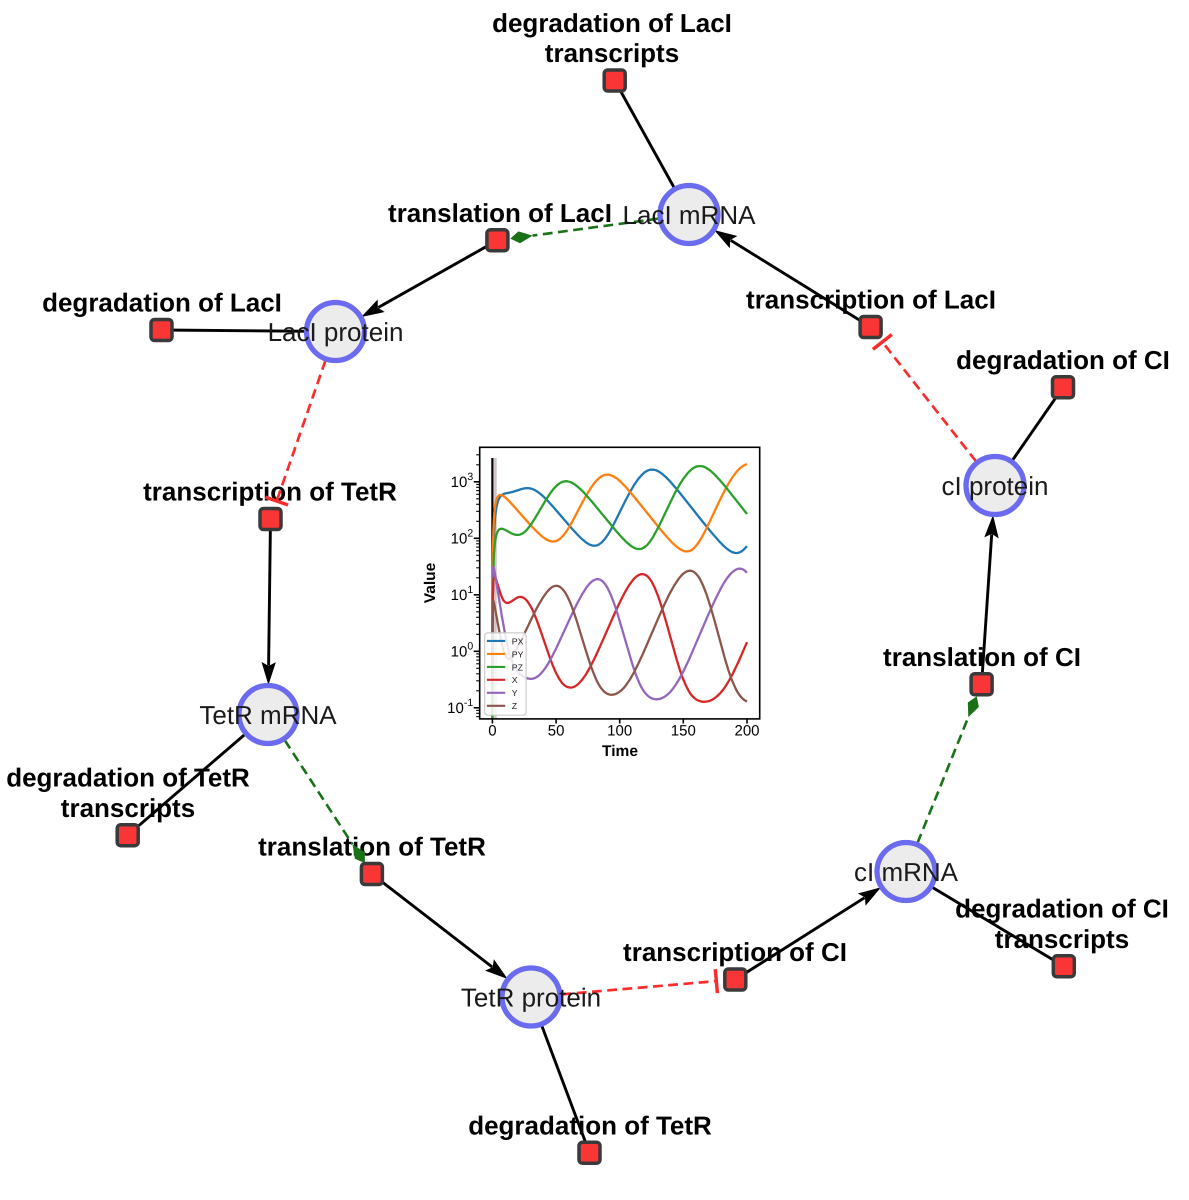 The image size is (1189, 1200). Describe the element at coordinates (492, 731) in the screenshot. I see `svg-text: 0` at that location.